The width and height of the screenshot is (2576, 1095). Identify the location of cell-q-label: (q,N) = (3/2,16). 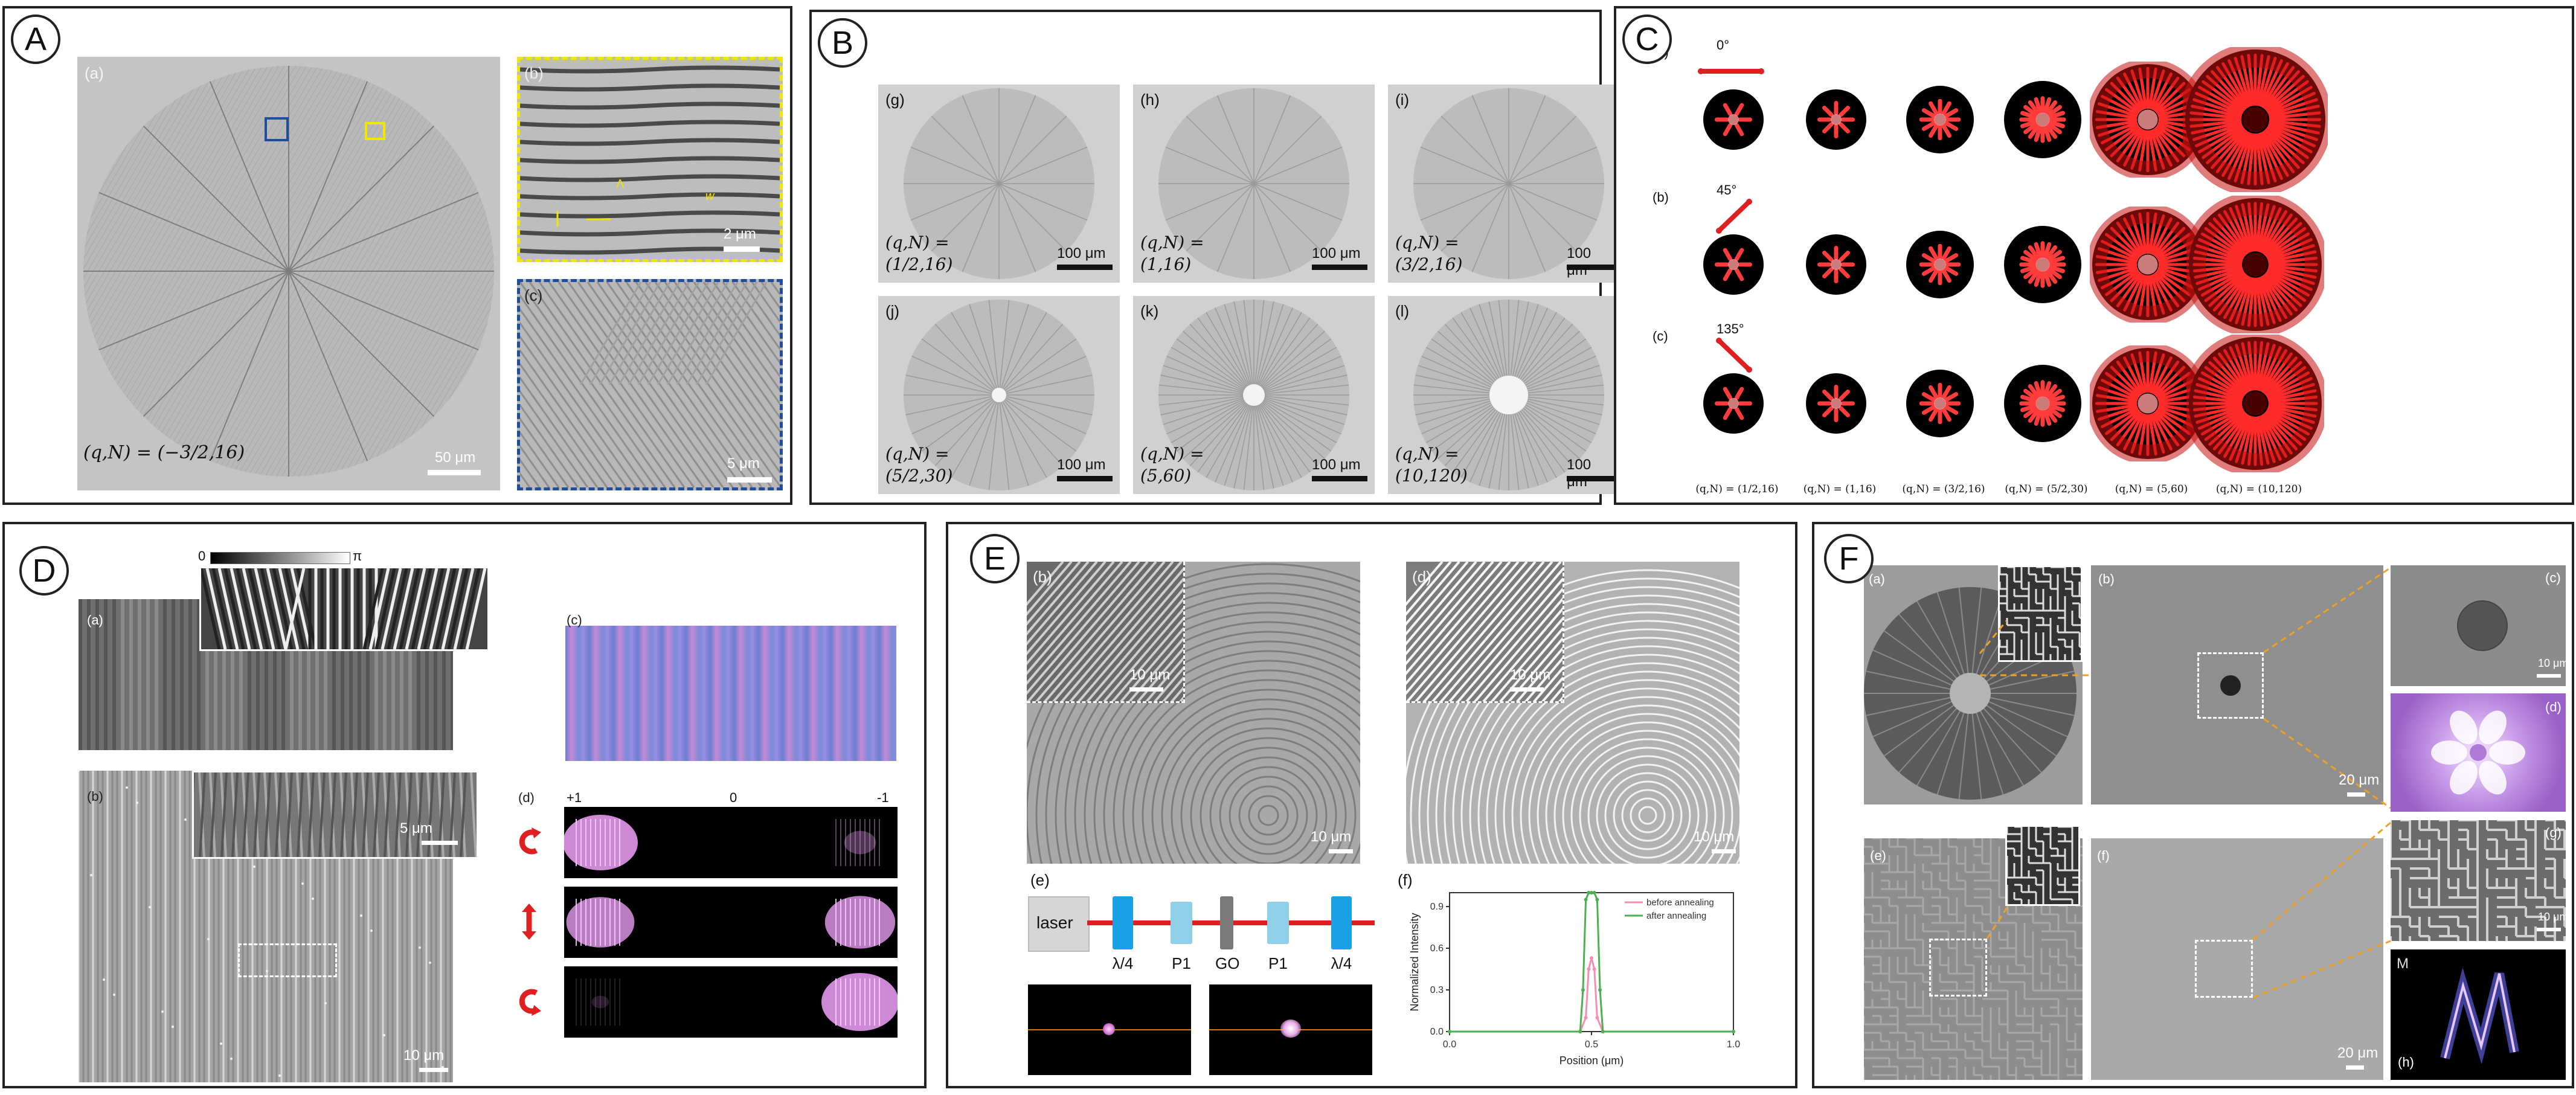
(1429, 253).